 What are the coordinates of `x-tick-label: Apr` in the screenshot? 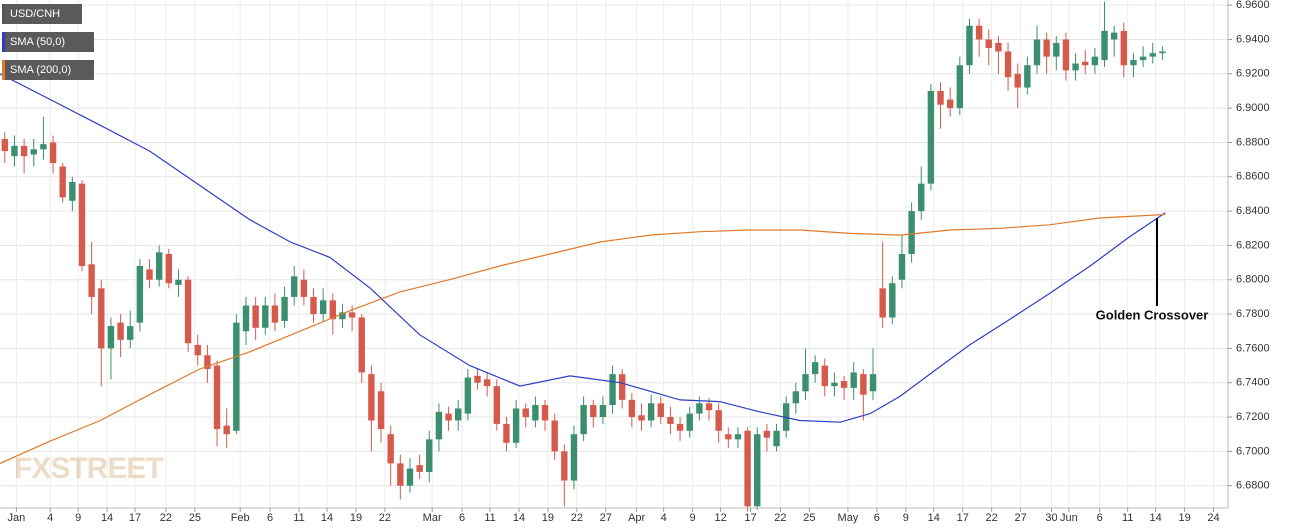 It's located at (636, 518).